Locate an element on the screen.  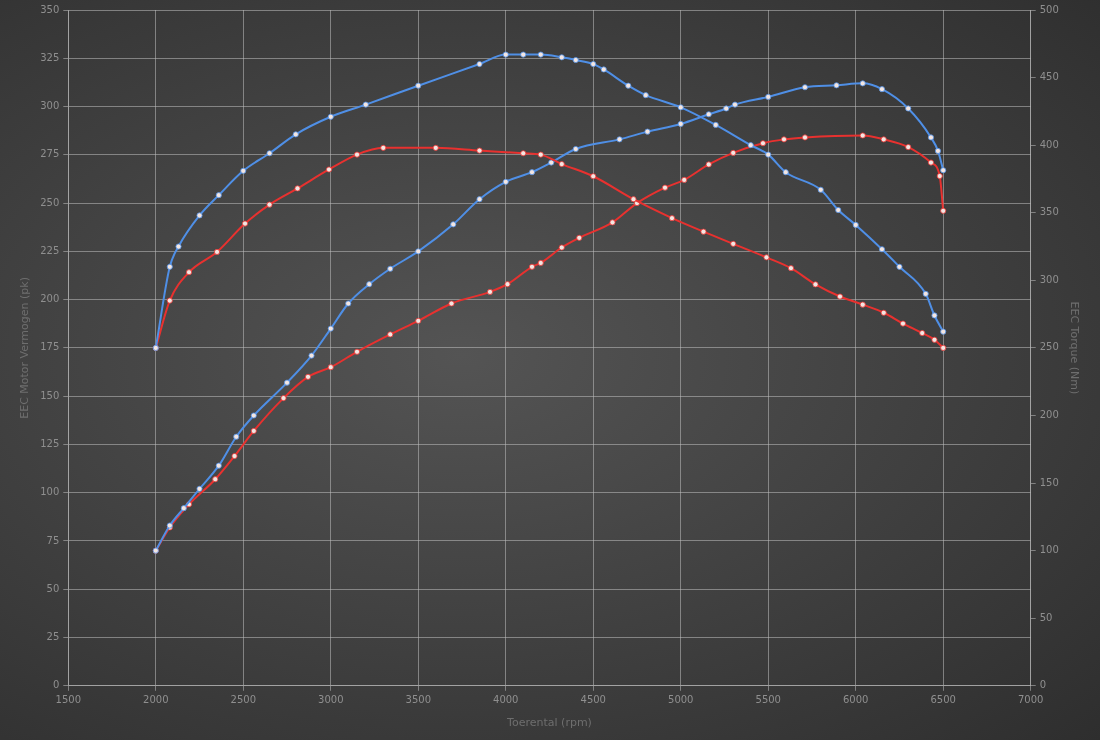
y-tick-label: 350 is located at coordinates (50, 9).